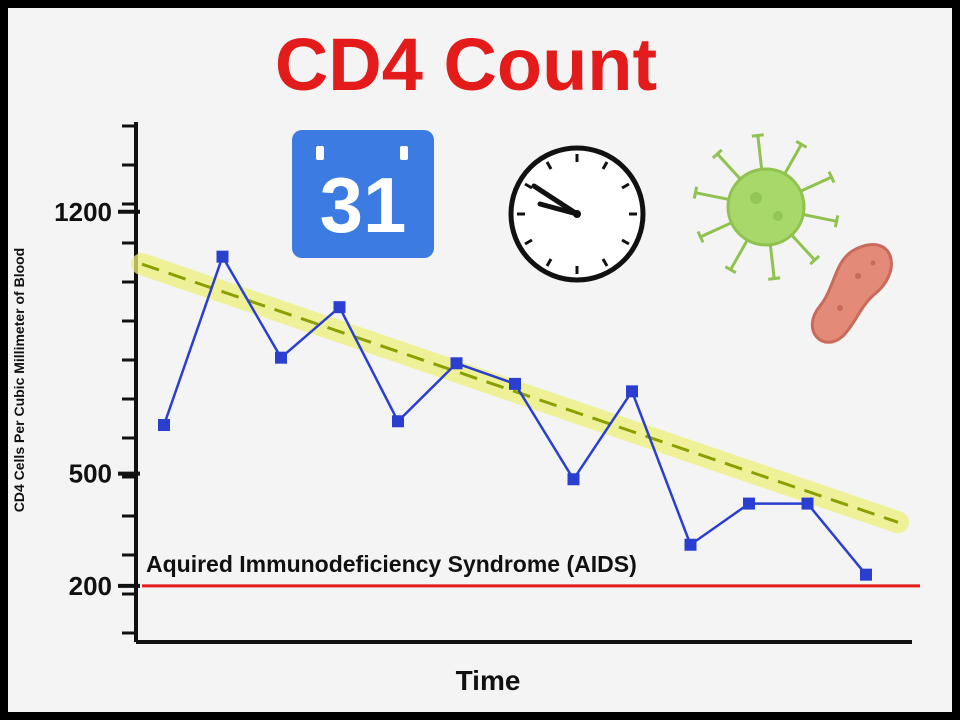 This screenshot has height=720, width=960. I want to click on virus-icon, so click(766, 207).